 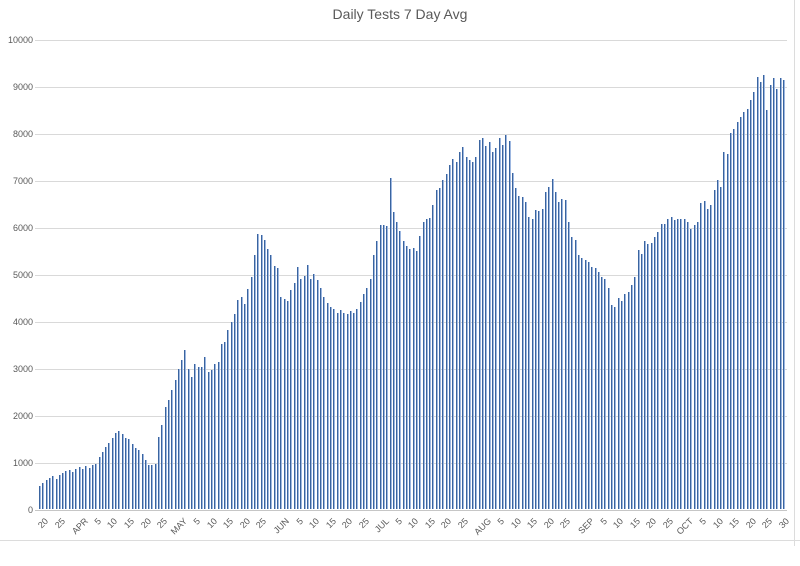 I want to click on y-axis-tick-label: 1000, so click(x=22, y=463).